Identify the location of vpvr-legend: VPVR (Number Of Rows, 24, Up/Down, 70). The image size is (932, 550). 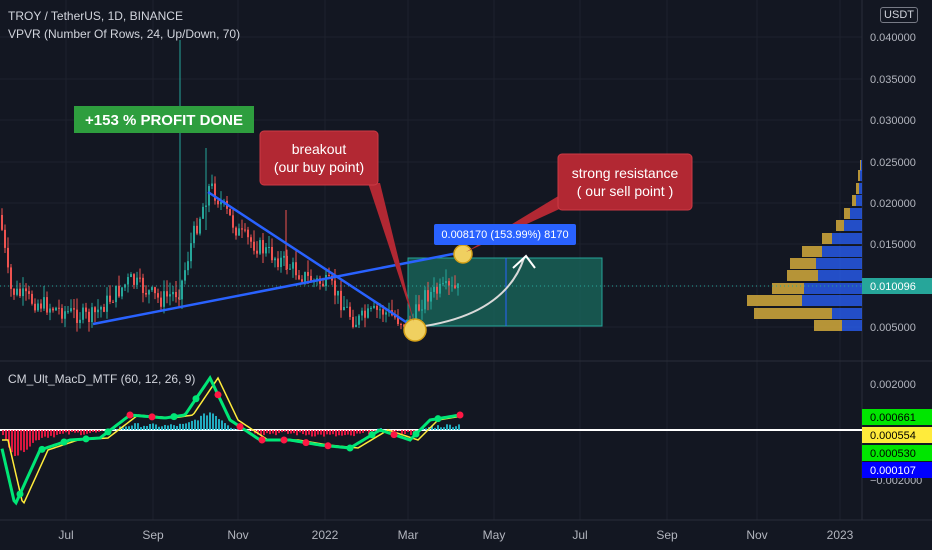
(124, 34).